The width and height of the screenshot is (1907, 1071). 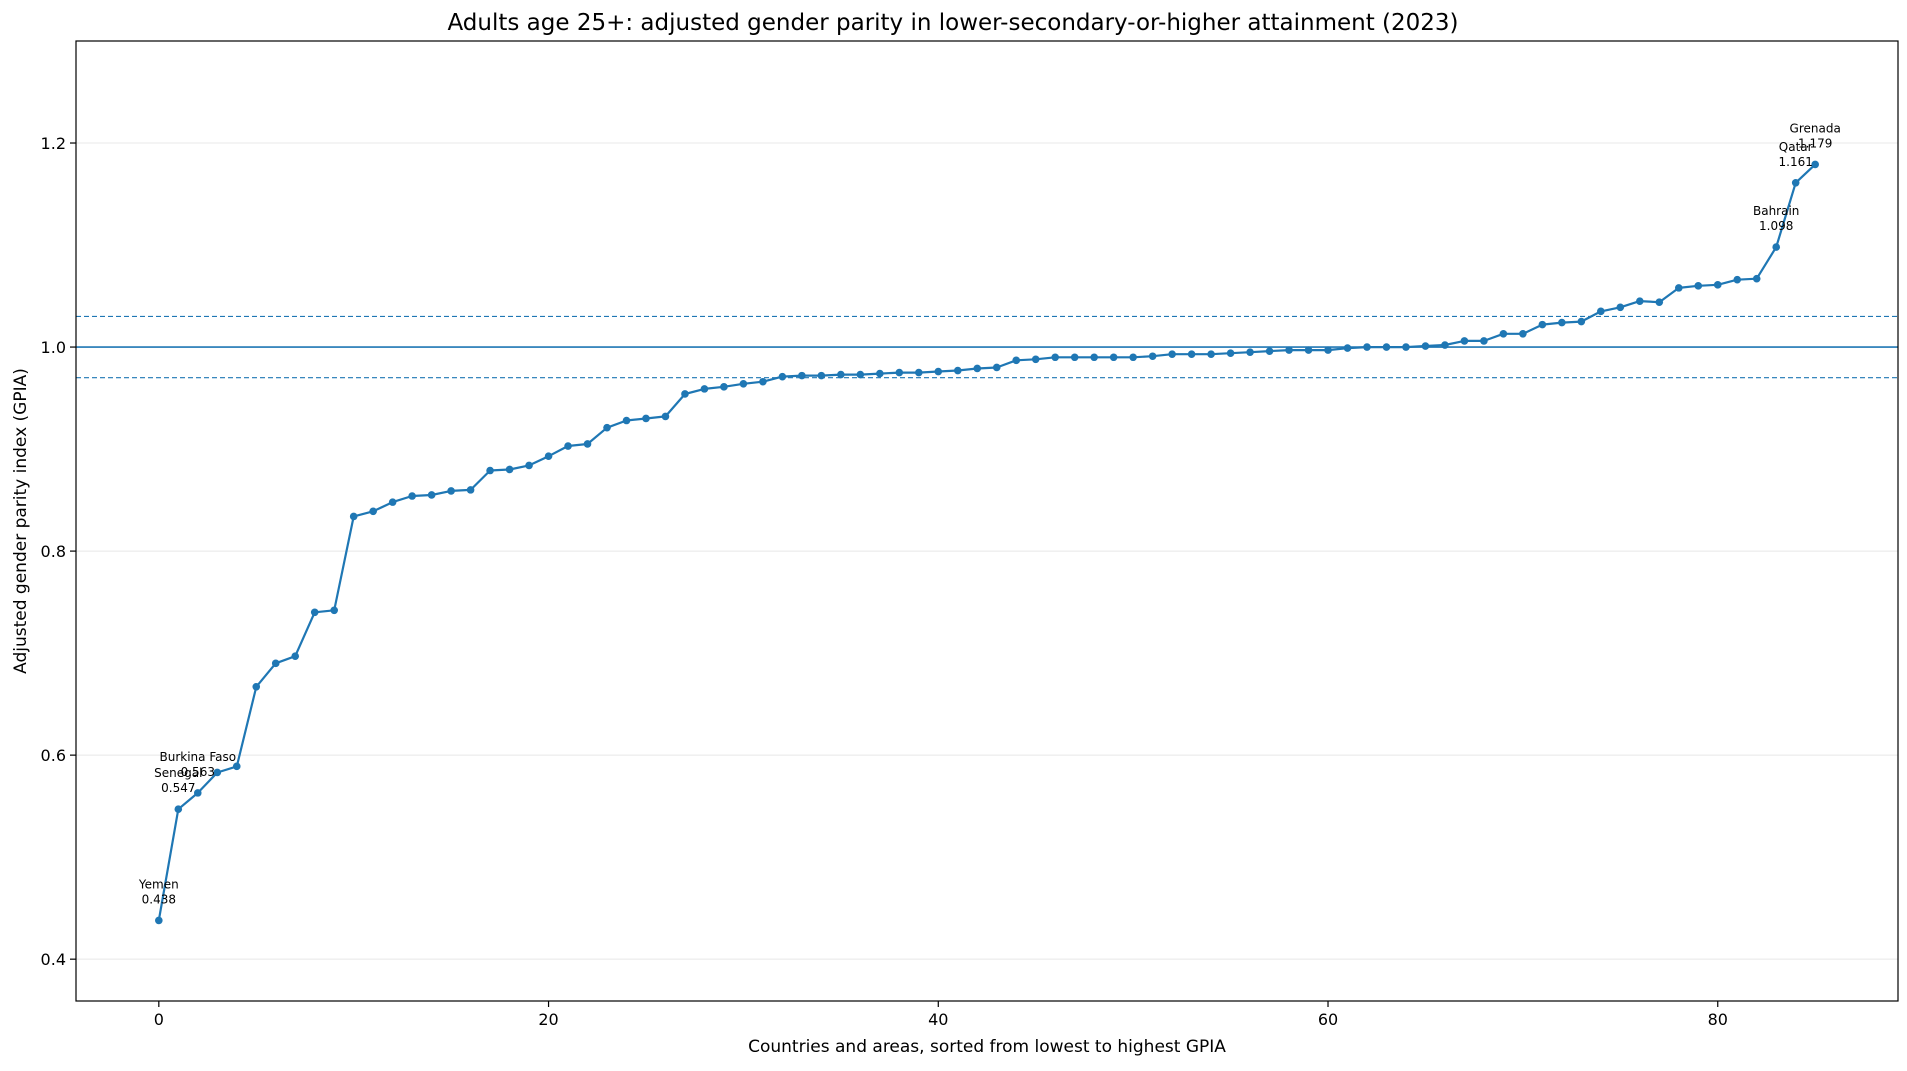 I want to click on annotation-label-2: Burkina Faso, so click(x=198, y=757).